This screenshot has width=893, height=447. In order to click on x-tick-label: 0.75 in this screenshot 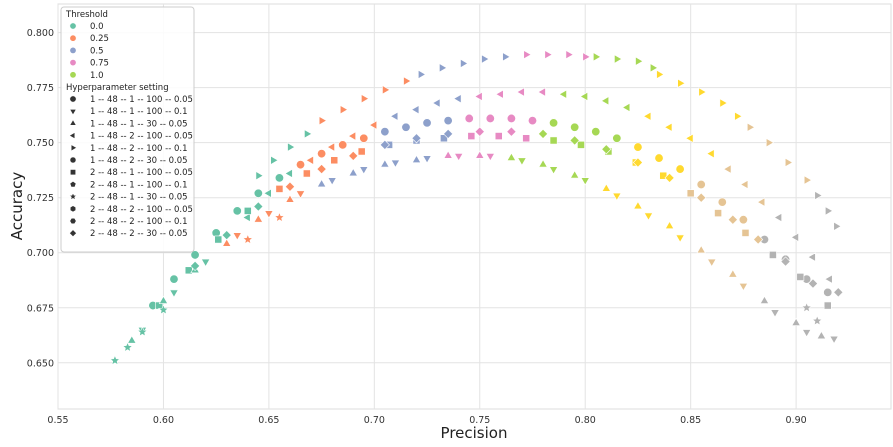, I will do `click(479, 420)`.